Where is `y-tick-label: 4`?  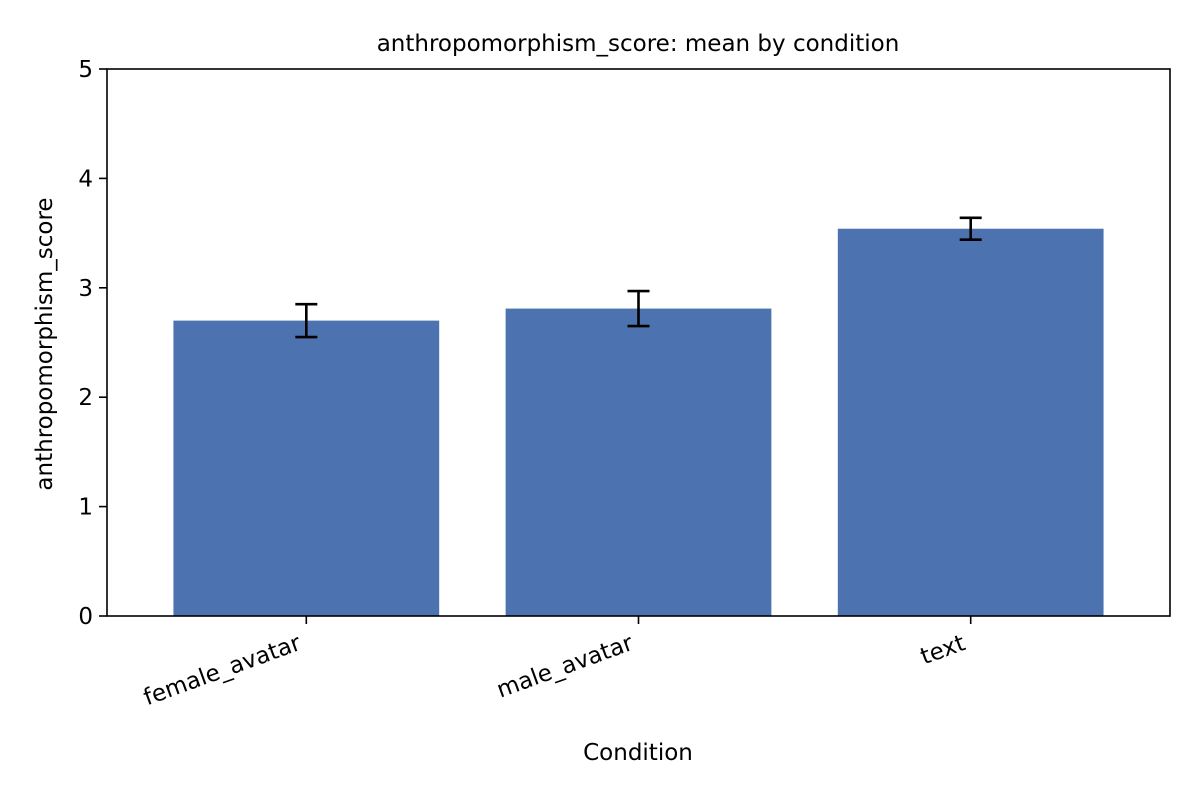
y-tick-label: 4 is located at coordinates (85, 179).